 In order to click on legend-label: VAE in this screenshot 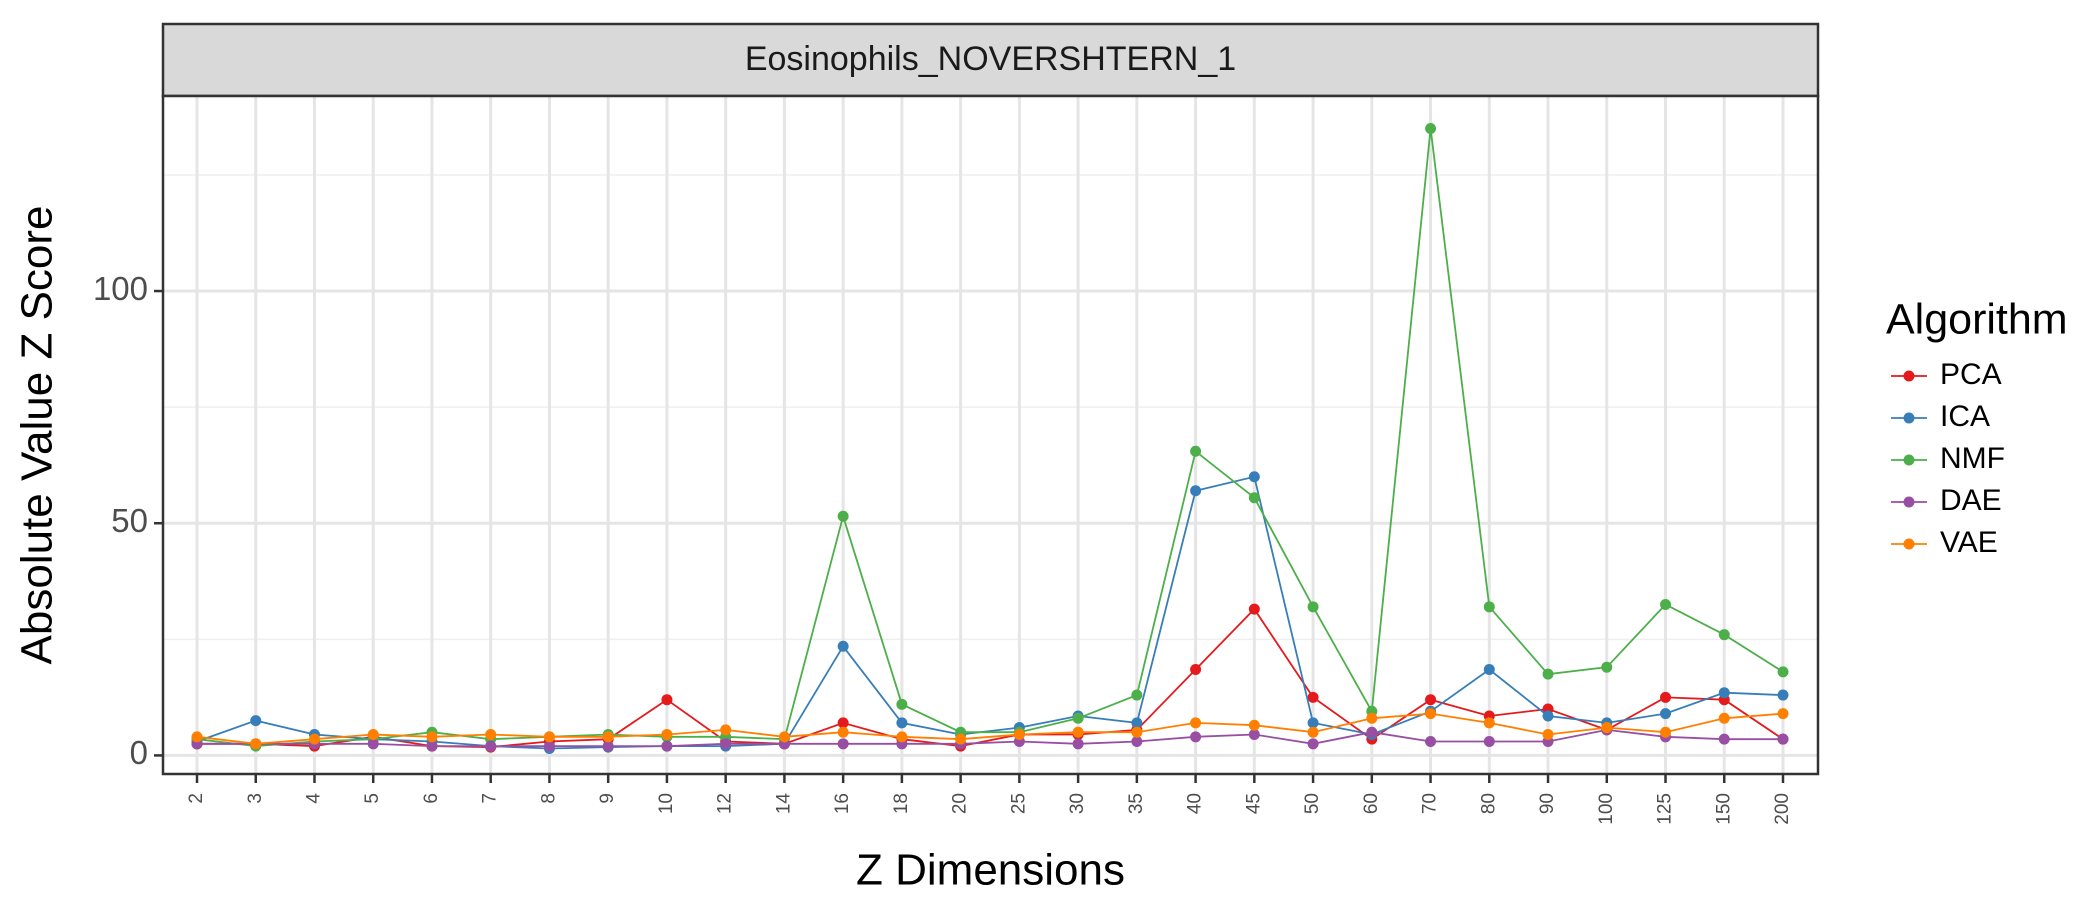, I will do `click(1969, 542)`.